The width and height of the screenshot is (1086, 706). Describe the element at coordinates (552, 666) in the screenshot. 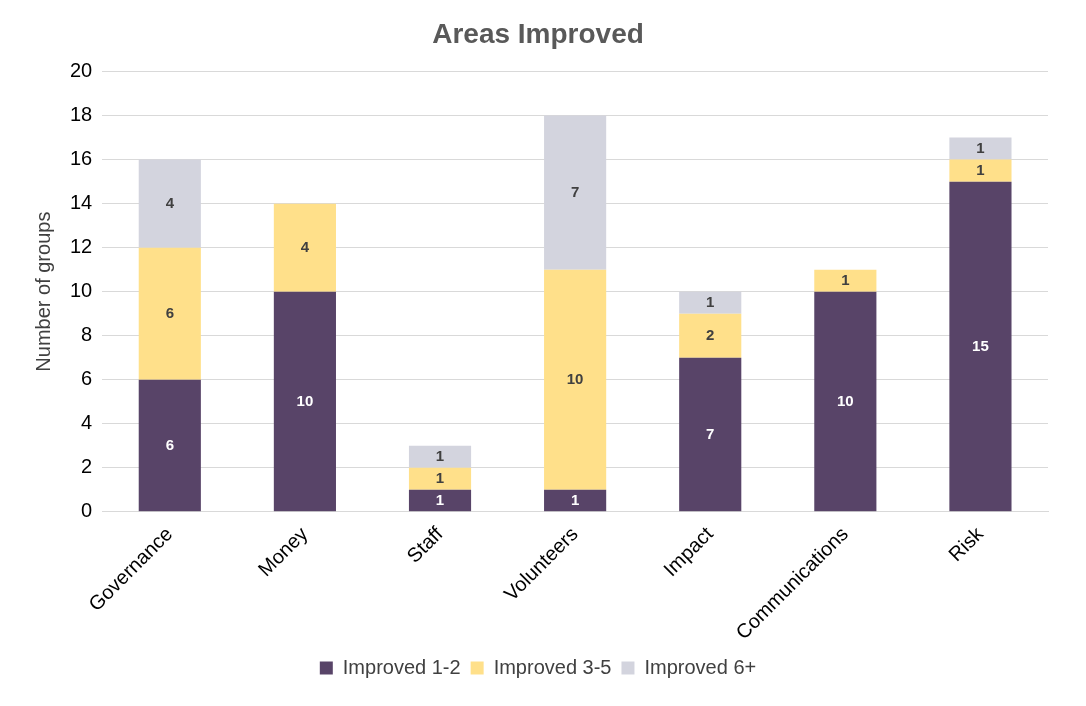

I see `legend-label: Improved 3-5` at that location.